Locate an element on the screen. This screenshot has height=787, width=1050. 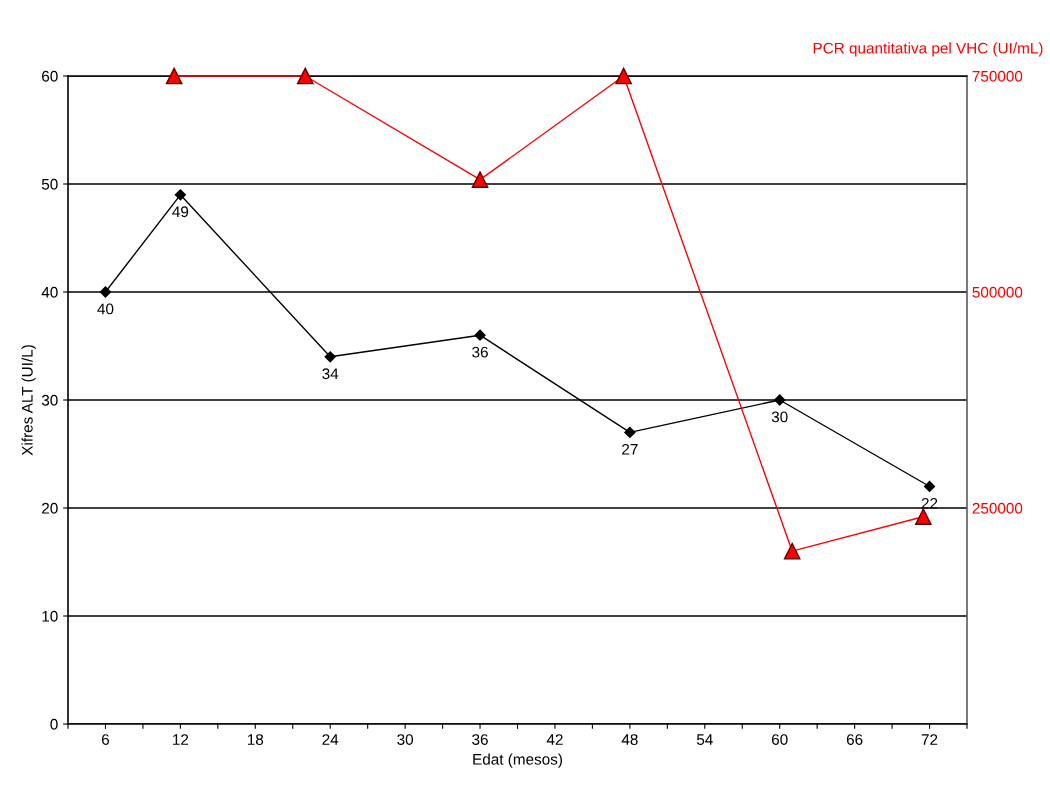
x-tick-label: 30 is located at coordinates (405, 739).